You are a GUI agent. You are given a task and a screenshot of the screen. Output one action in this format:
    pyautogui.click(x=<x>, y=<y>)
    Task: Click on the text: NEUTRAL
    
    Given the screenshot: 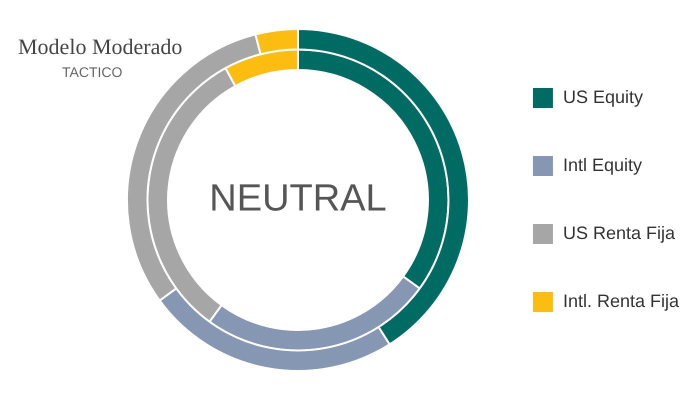 What is the action you would take?
    pyautogui.click(x=298, y=198)
    